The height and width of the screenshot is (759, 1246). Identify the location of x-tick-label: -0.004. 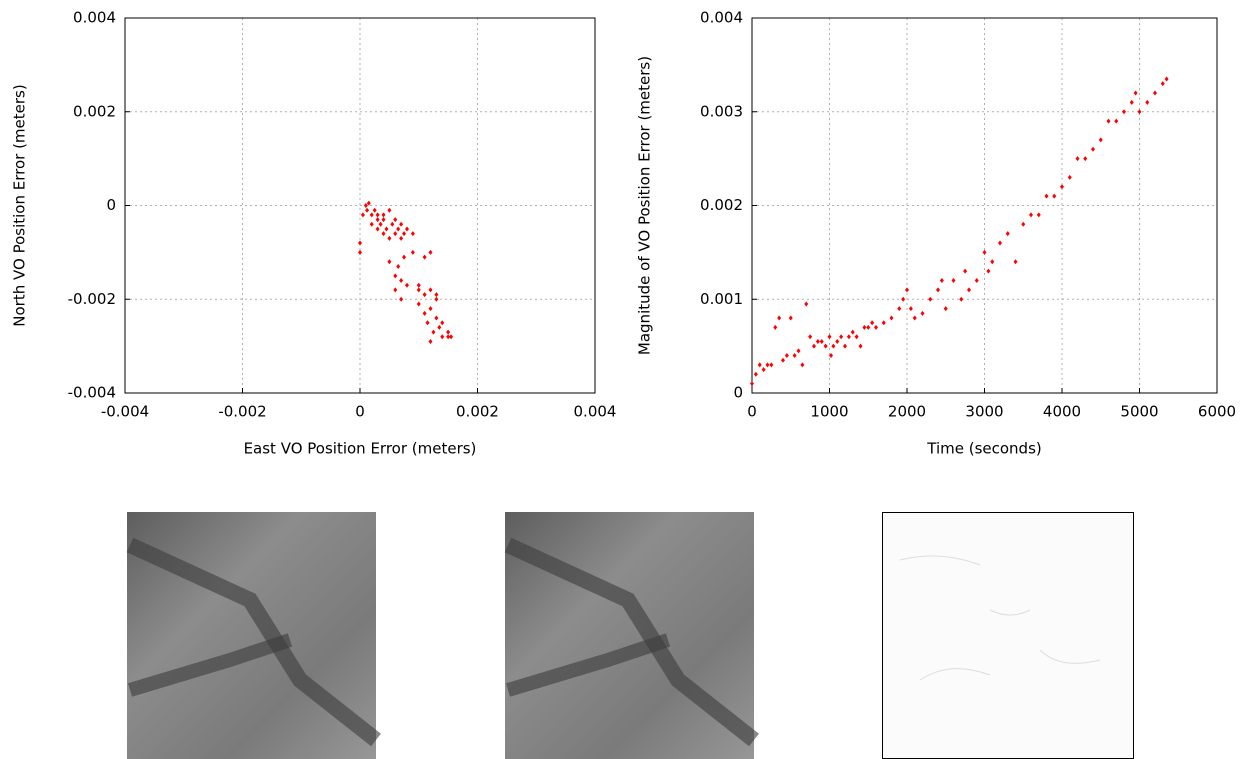
(125, 412).